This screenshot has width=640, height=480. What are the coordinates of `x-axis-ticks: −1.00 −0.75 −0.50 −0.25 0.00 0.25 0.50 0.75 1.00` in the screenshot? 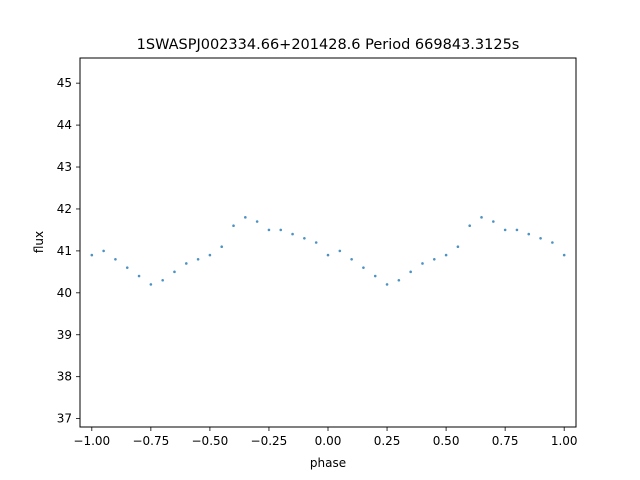 It's located at (325, 437).